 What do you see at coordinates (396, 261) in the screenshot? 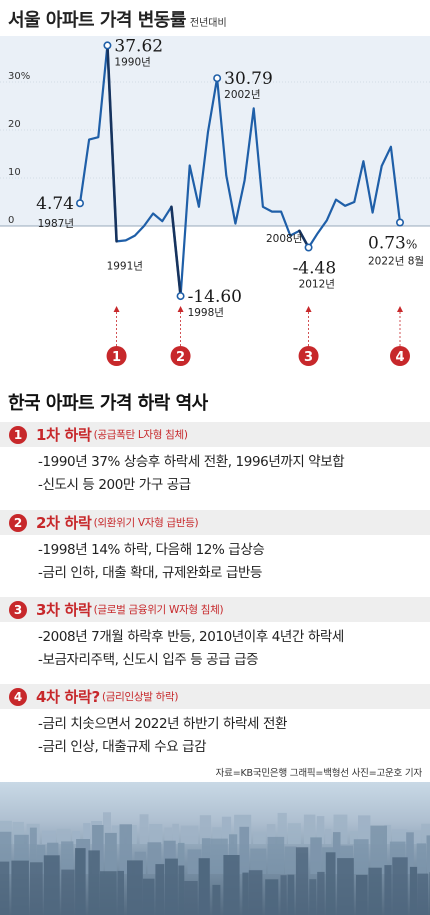
I see `year-label: 2022년 8월` at bounding box center [396, 261].